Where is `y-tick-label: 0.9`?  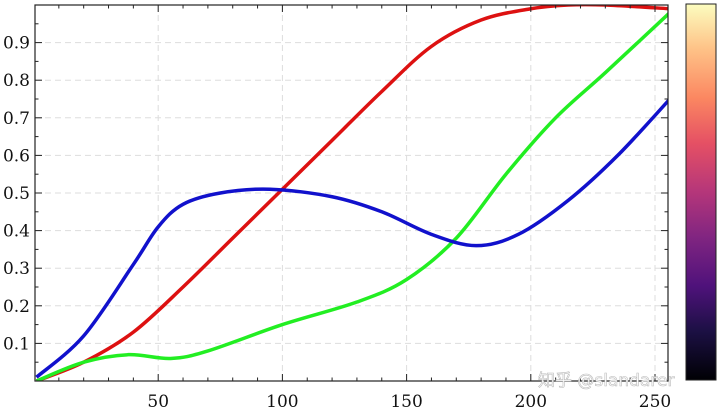 y-tick-label: 0.9 is located at coordinates (16, 44).